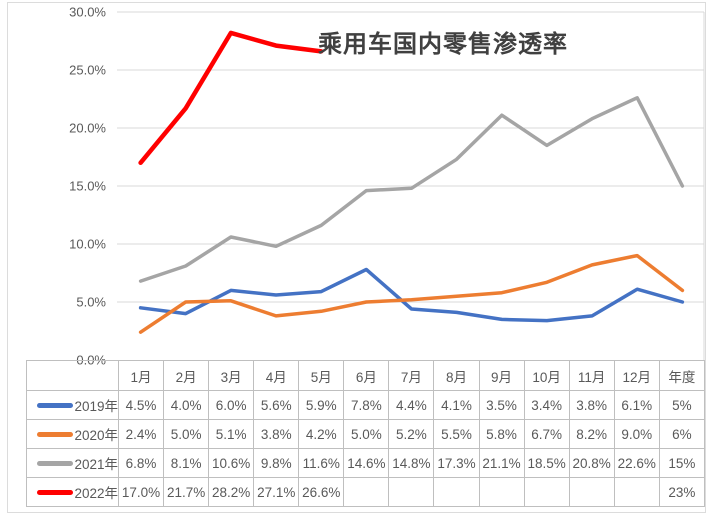 The width and height of the screenshot is (716, 518). I want to click on value-cell: 21.7%, so click(186, 492).